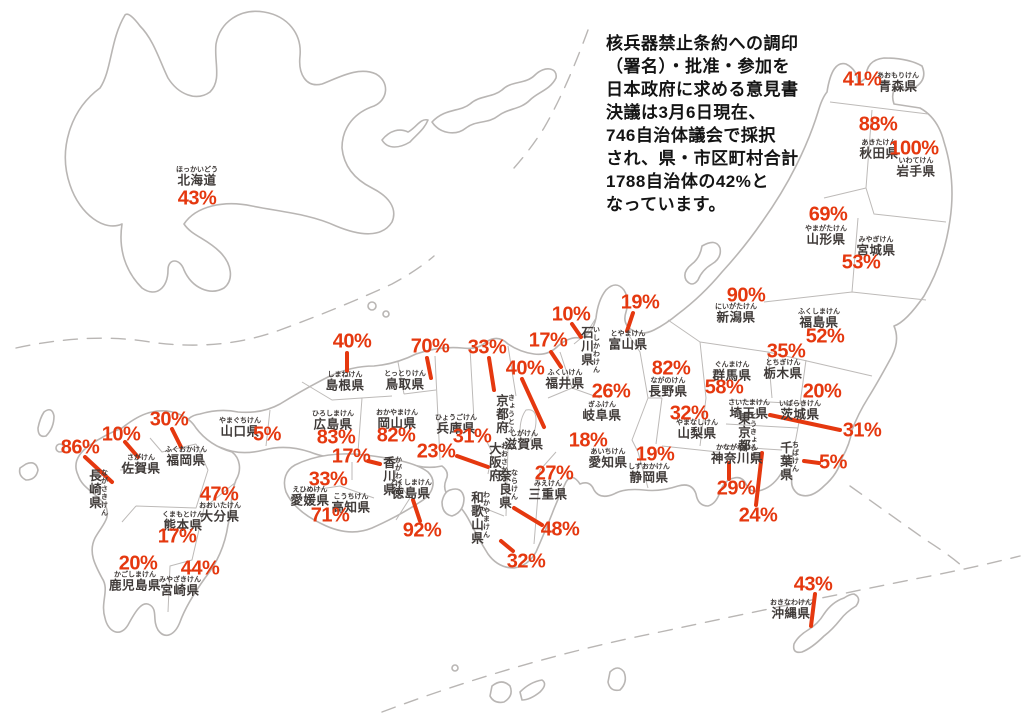 This screenshot has width=1024, height=722. Describe the element at coordinates (813, 610) in the screenshot. I see `prefecture-okinawa-leader-line` at that location.